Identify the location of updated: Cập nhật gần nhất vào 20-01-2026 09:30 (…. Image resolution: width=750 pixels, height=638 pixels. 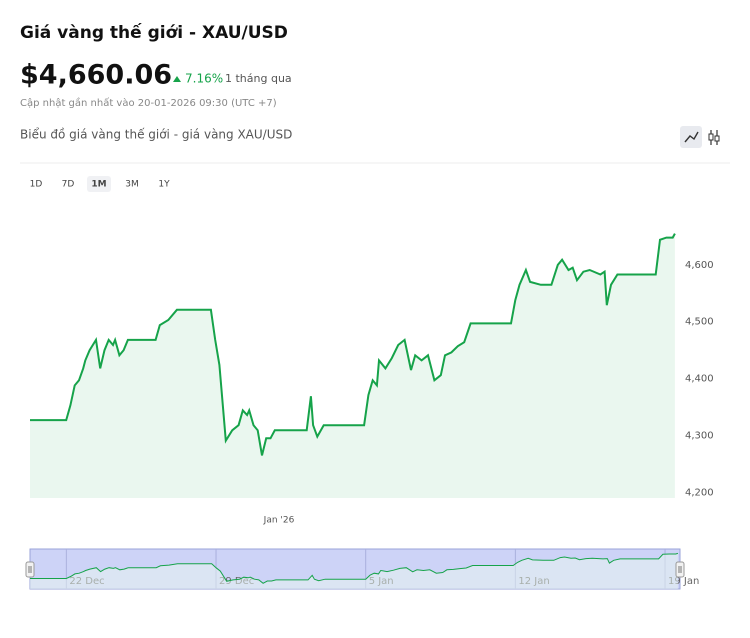
(148, 103).